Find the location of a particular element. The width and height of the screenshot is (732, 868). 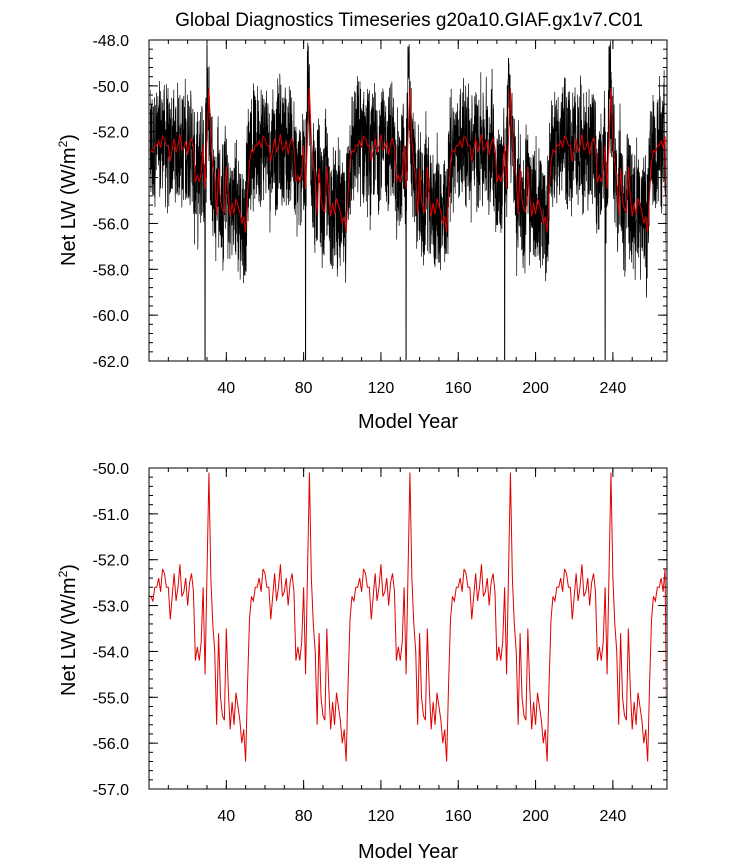

bot-xtick-label: 40 is located at coordinates (226, 816).